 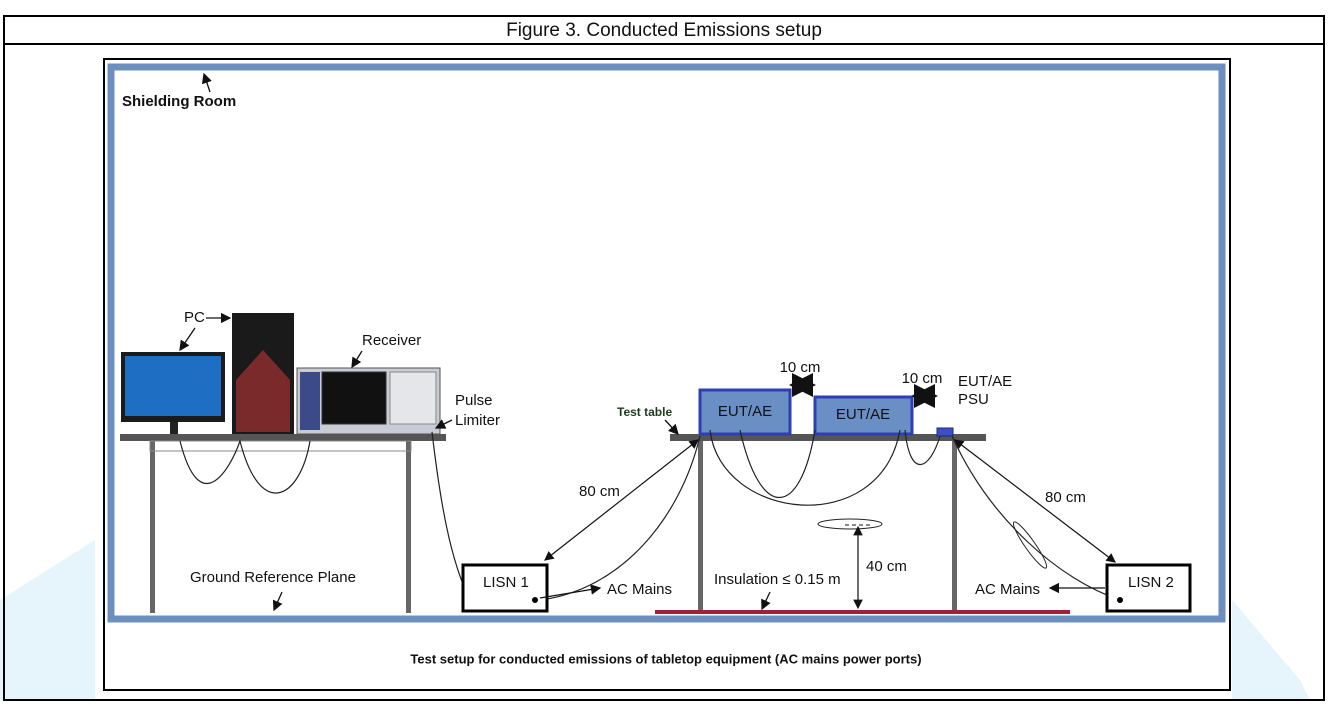 I want to click on psu-box, so click(x=945, y=432).